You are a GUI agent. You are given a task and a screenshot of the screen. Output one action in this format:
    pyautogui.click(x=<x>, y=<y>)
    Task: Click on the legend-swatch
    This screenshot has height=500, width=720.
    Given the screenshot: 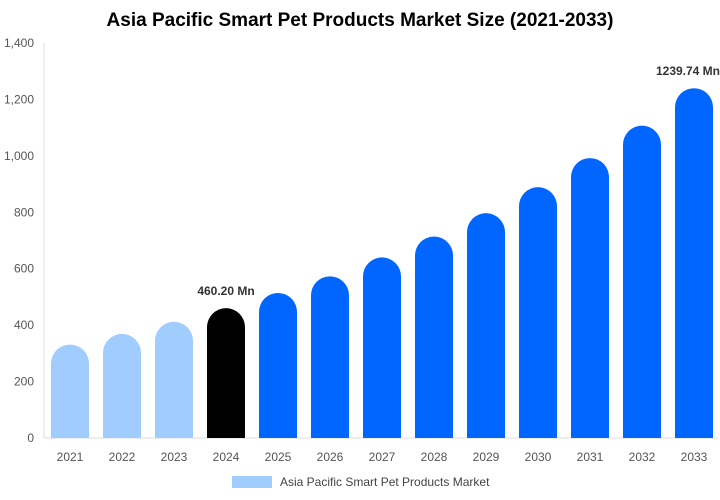 What is the action you would take?
    pyautogui.click(x=252, y=482)
    